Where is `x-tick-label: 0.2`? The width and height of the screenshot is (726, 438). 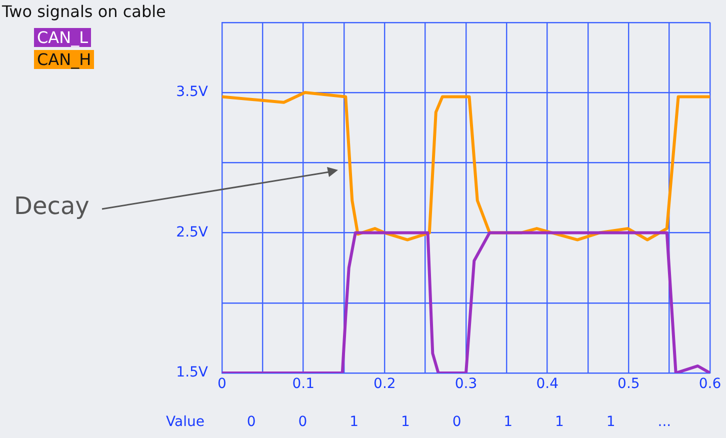 x-tick-label: 0.2 is located at coordinates (385, 384).